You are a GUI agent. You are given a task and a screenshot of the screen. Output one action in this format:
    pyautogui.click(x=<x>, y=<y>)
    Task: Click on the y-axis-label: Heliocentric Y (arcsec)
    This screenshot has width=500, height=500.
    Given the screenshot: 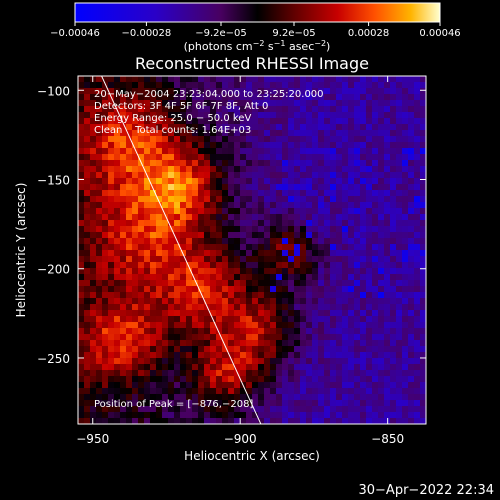 What is the action you would take?
    pyautogui.click(x=21, y=250)
    